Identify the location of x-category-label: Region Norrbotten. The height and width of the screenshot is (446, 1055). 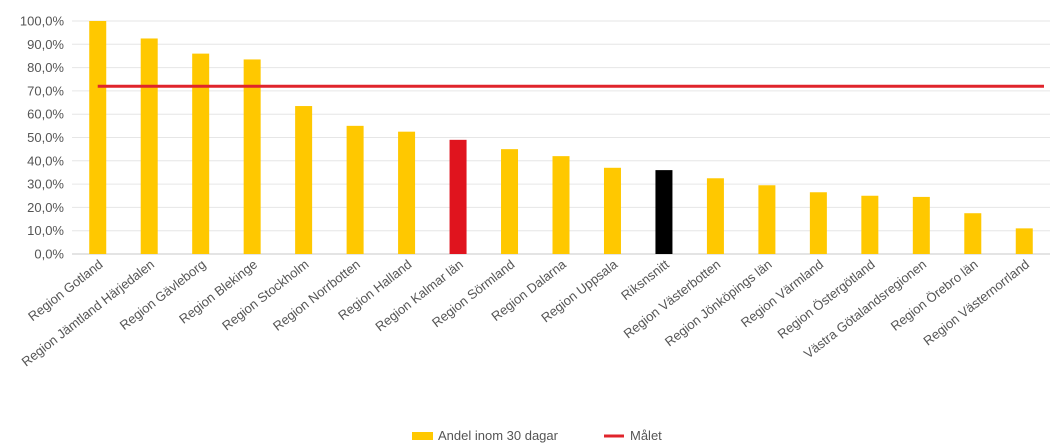
(316, 295).